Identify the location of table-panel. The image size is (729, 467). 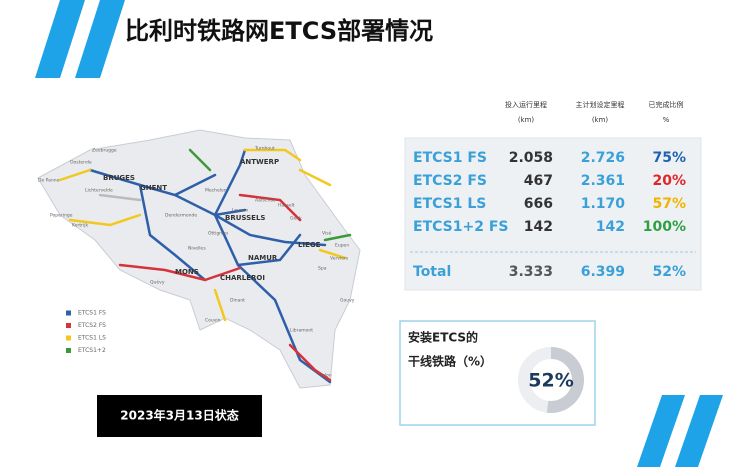
(553, 214).